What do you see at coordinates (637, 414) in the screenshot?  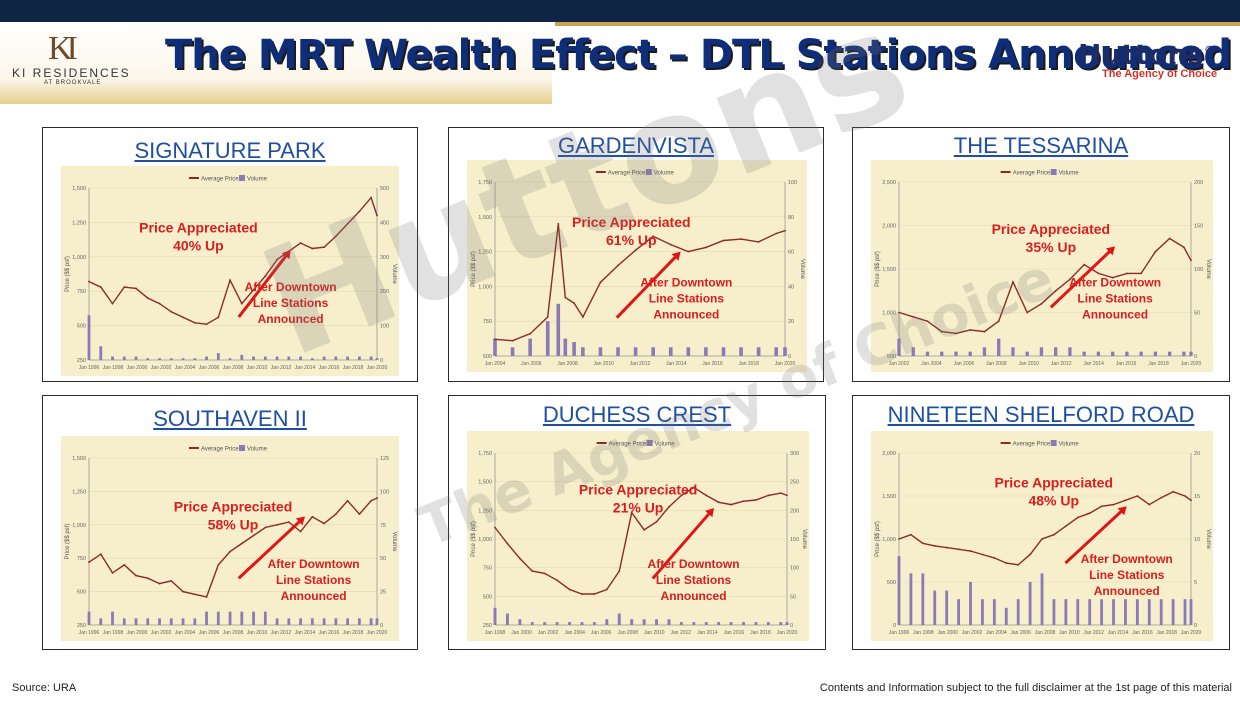 I see `chart-title: DUCHESS CREST` at bounding box center [637, 414].